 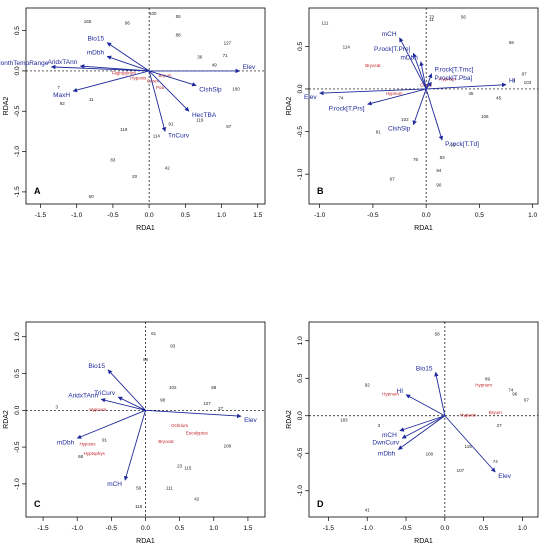 I want to click on site-label: 20, so click(x=135, y=176).